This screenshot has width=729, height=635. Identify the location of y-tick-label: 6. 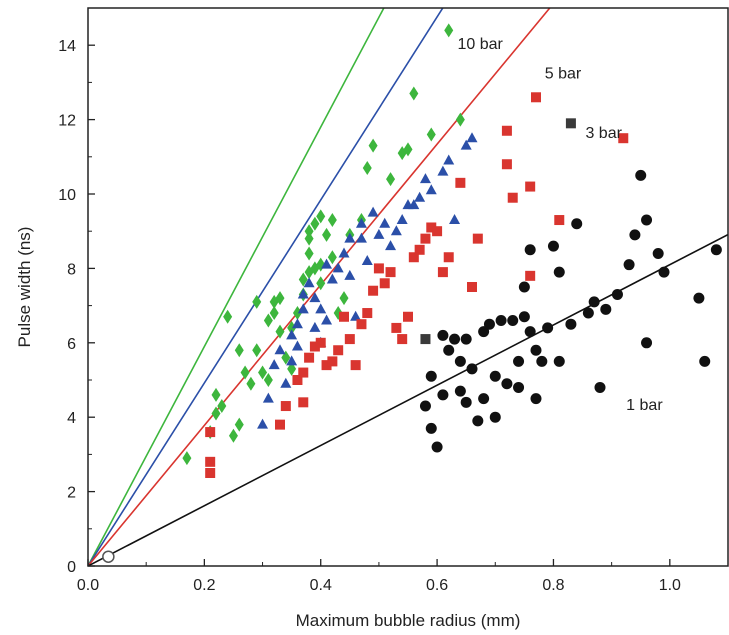
(71, 344).